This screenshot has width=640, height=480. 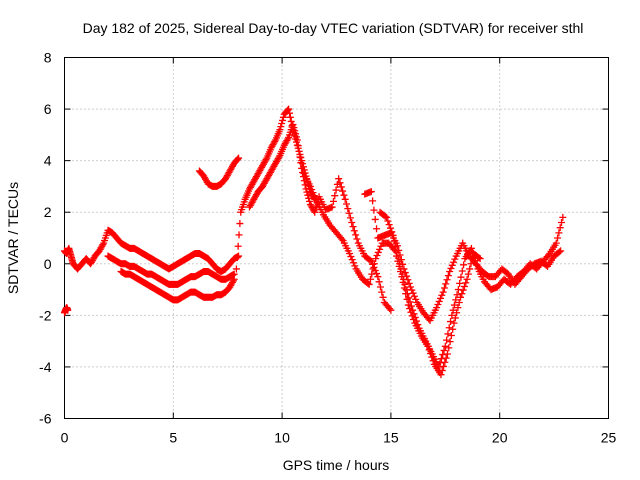 What do you see at coordinates (13, 238) in the screenshot?
I see `y-axis-label: SDTVAR / TECUs` at bounding box center [13, 238].